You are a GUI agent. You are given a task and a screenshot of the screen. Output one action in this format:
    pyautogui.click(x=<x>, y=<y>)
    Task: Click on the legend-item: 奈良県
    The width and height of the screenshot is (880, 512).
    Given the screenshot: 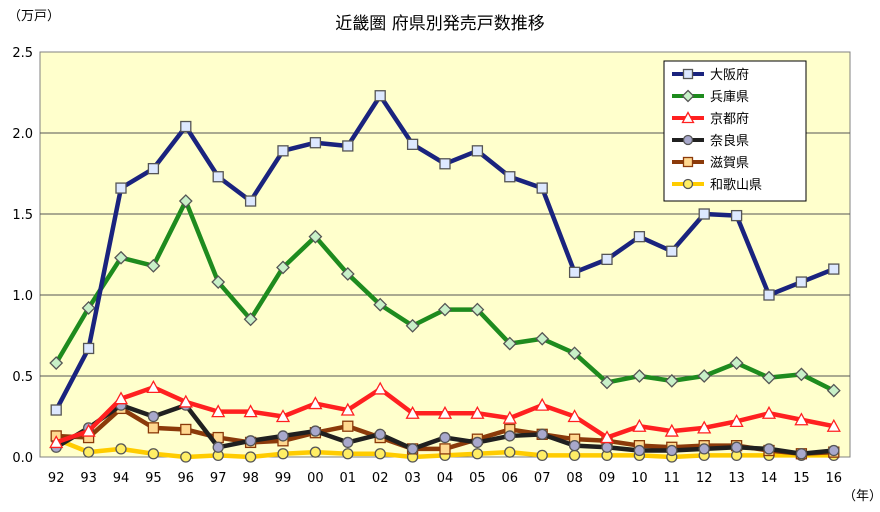 What is the action you would take?
    pyautogui.click(x=710, y=141)
    